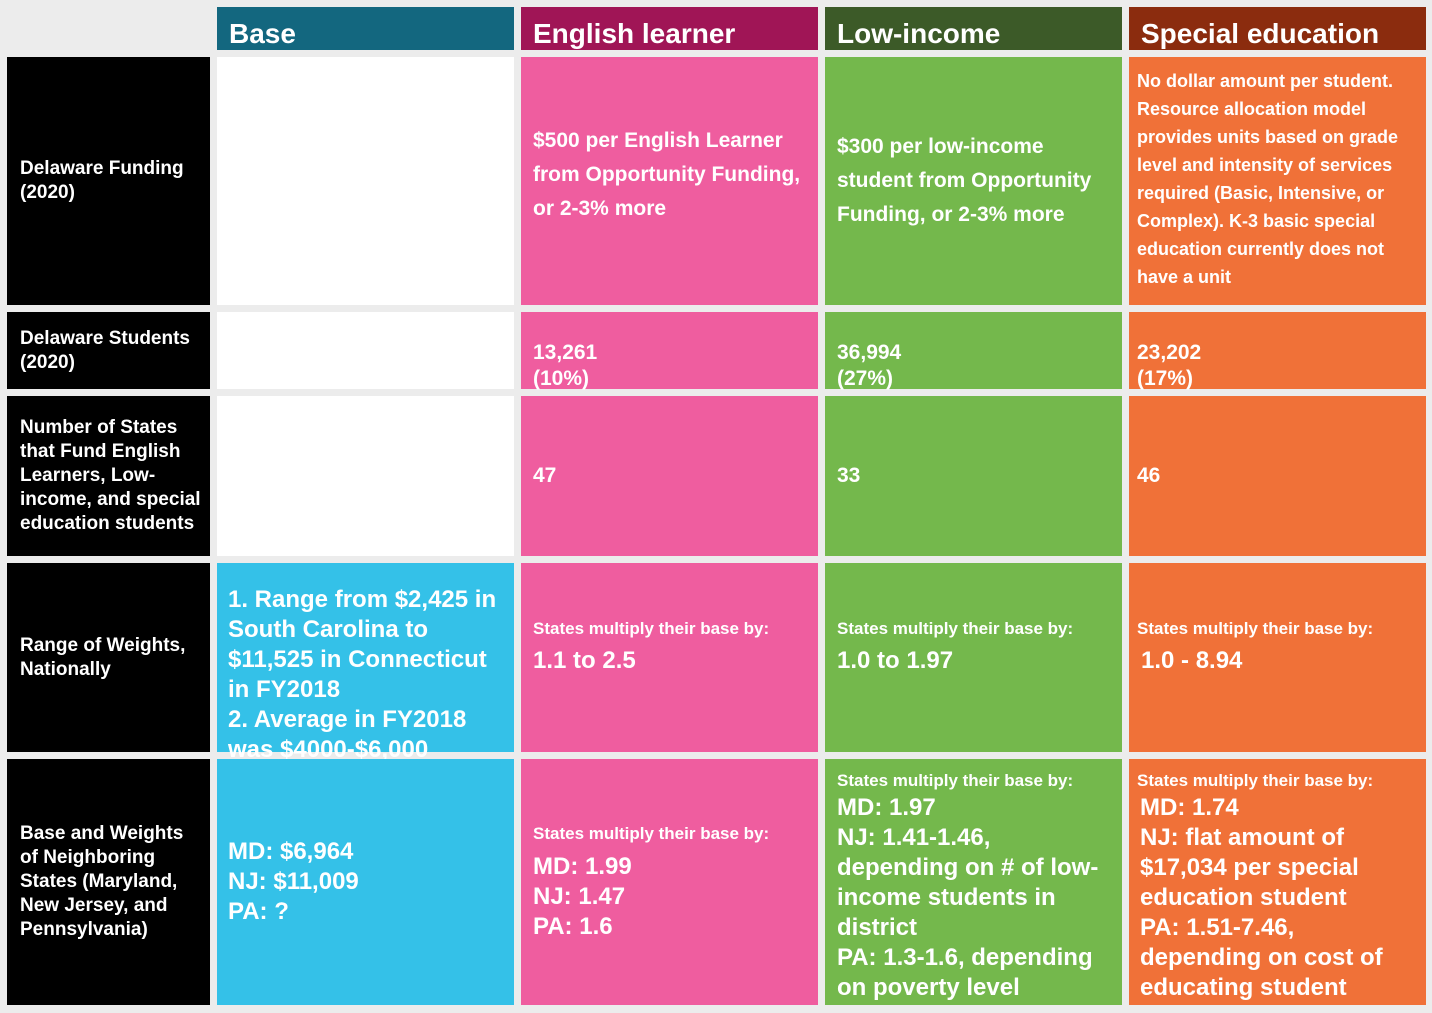 This screenshot has width=1432, height=1013. I want to click on range-special-education-text: 1.0 - 8.94, so click(1192, 660).